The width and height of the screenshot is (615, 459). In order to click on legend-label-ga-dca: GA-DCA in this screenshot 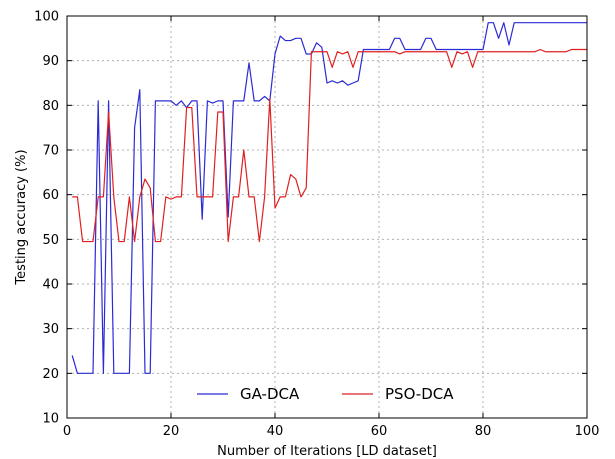, I will do `click(270, 394)`.